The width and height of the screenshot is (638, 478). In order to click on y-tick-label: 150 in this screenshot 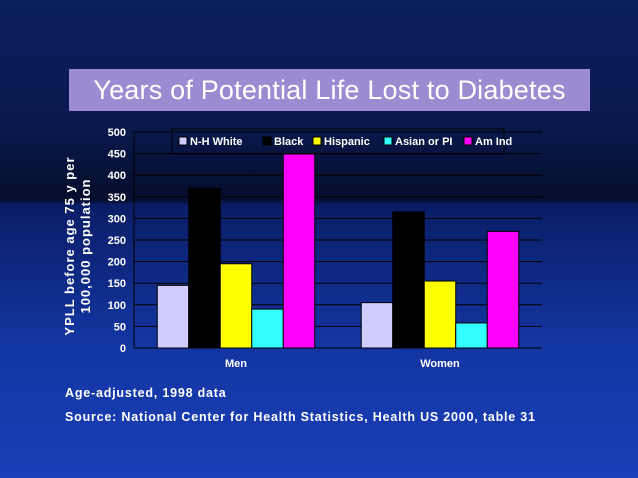, I will do `click(117, 284)`.